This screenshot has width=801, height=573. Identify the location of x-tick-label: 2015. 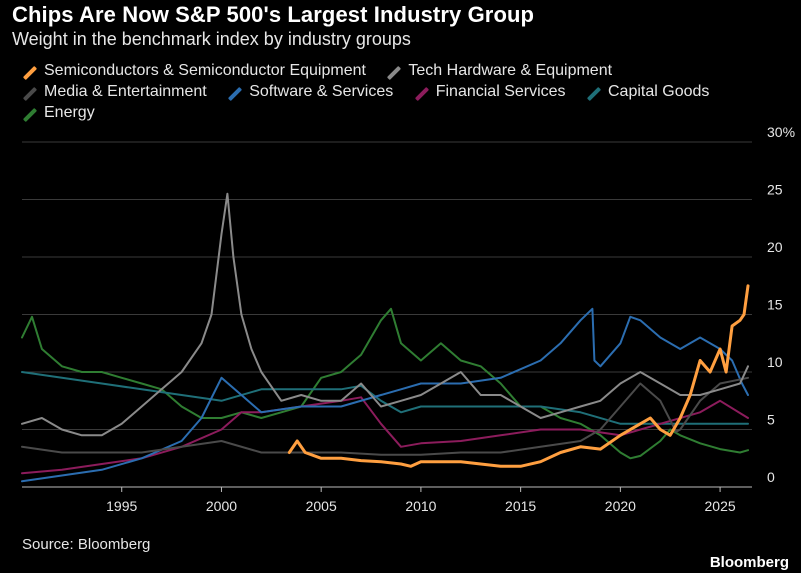
(520, 506).